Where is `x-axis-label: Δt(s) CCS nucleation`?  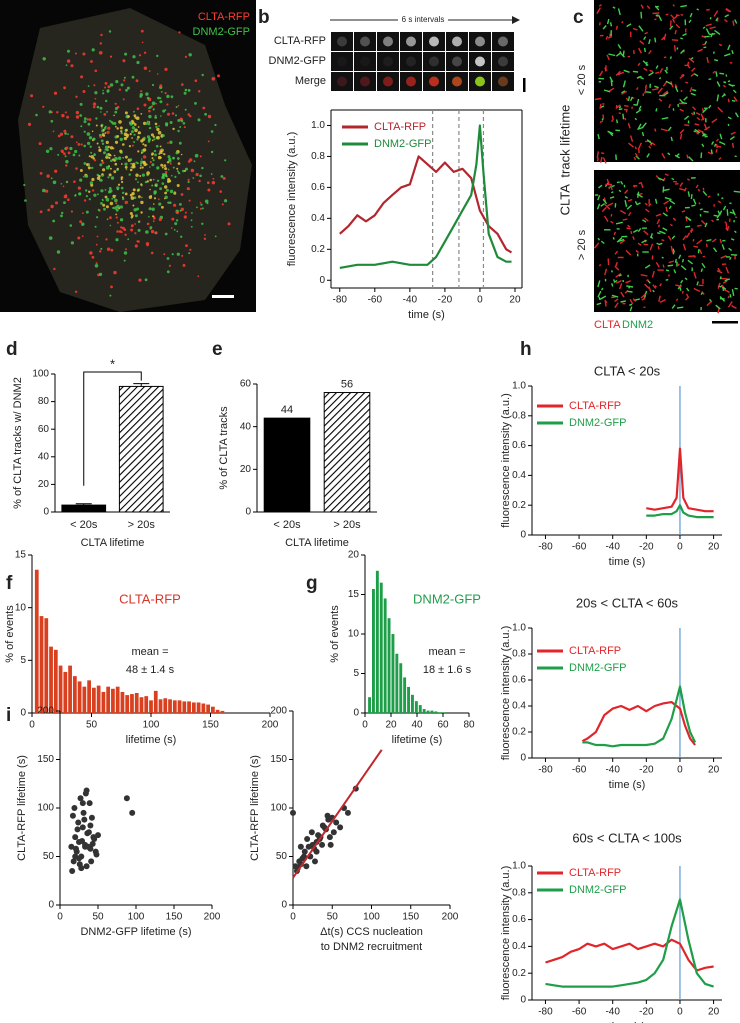 x-axis-label: Δt(s) CCS nucleation is located at coordinates (371, 932).